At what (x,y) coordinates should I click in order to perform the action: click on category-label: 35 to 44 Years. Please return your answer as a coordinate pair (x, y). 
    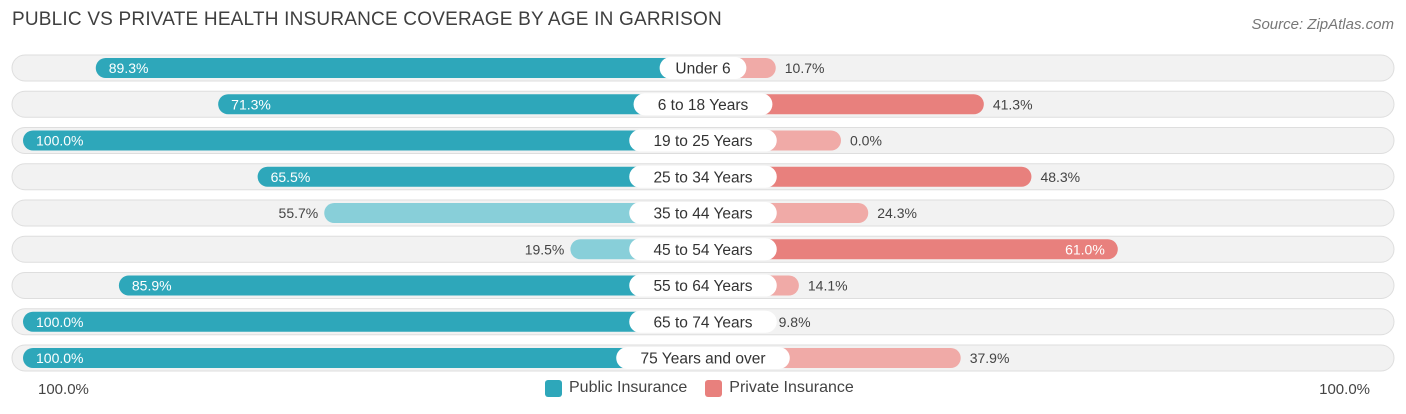
    Looking at the image, I should click on (702, 214).